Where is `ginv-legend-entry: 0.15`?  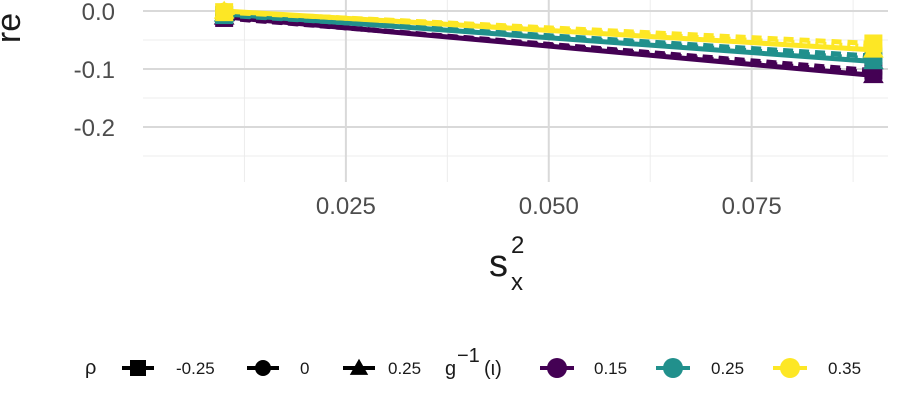 ginv-legend-entry: 0.15 is located at coordinates (583, 368).